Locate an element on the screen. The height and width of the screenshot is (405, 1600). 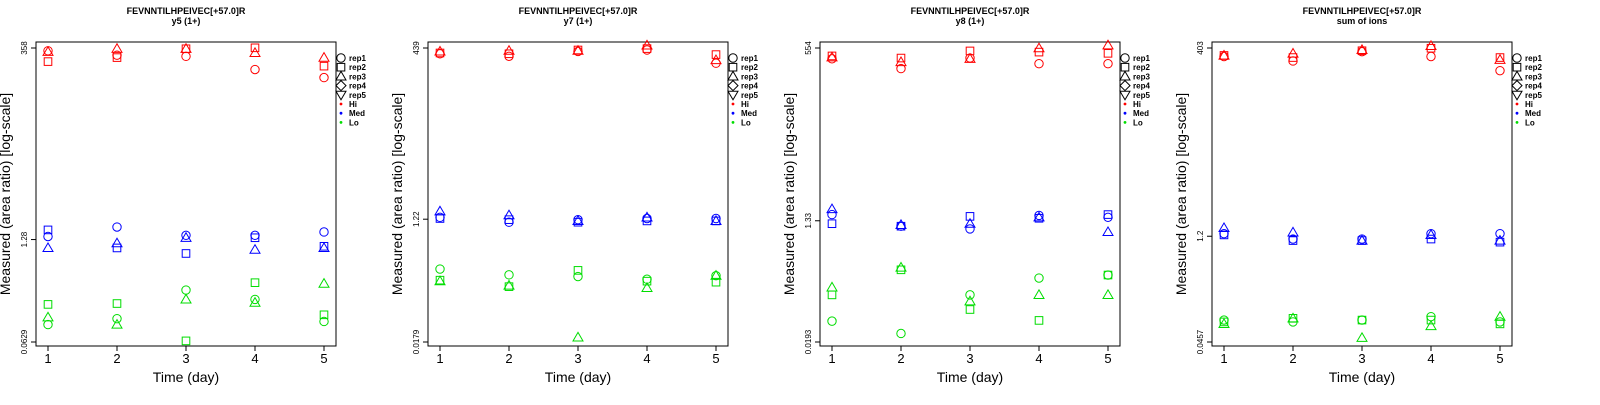
y-tick-label: 403 is located at coordinates (1200, 48).